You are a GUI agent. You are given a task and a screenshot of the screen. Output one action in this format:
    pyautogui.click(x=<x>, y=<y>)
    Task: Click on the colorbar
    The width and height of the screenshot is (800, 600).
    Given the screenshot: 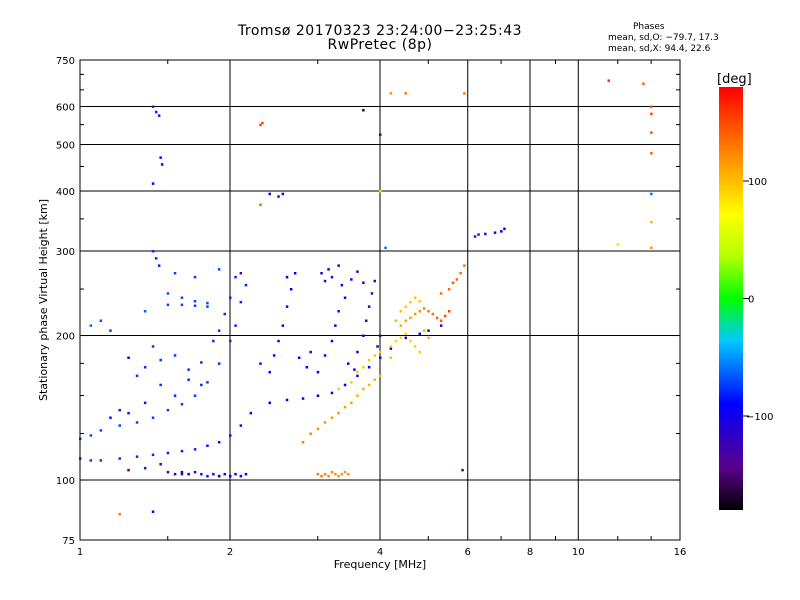 What is the action you would take?
    pyautogui.click(x=731, y=298)
    